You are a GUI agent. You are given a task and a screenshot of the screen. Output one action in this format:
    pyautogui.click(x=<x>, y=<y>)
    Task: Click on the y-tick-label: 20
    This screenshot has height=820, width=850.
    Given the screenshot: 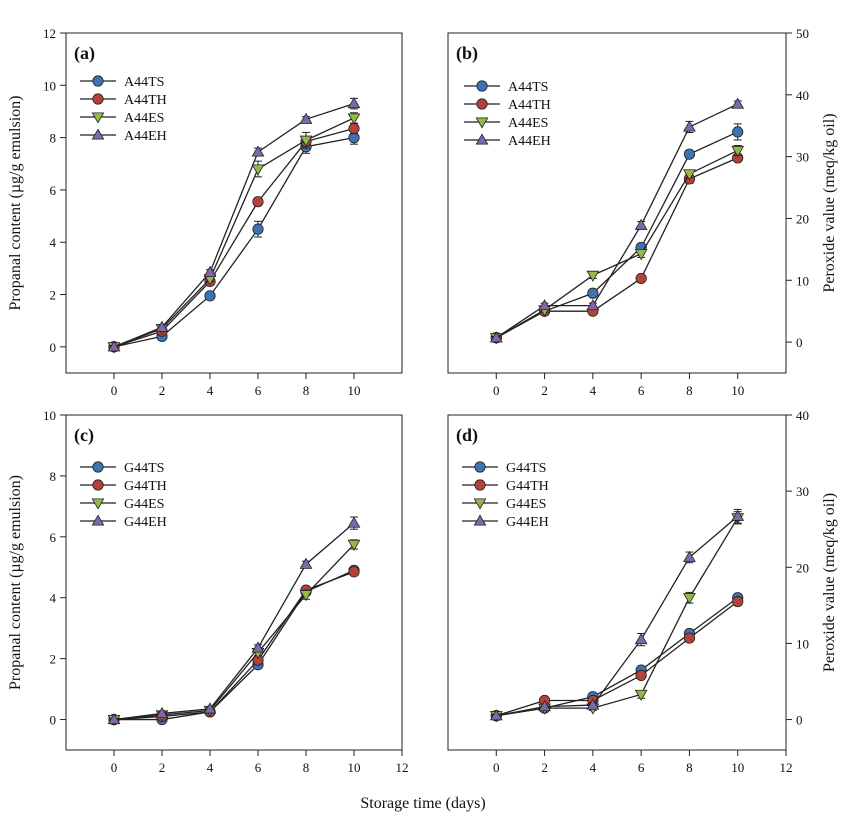 What is the action you would take?
    pyautogui.click(x=802, y=567)
    